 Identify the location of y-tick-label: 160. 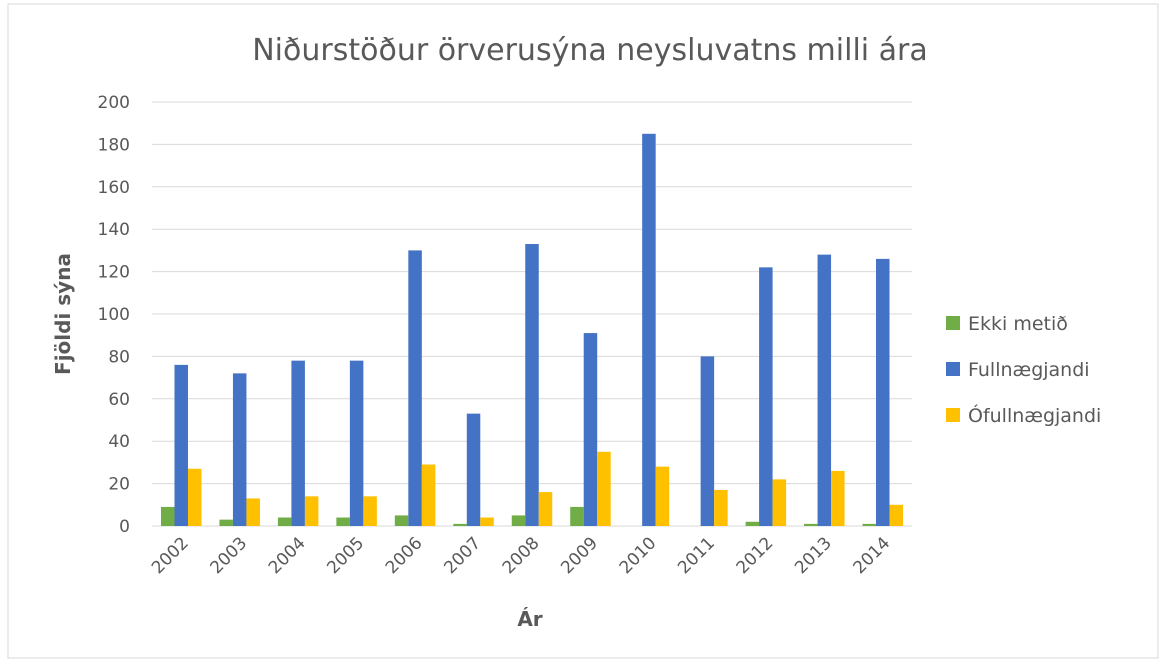
(114, 188).